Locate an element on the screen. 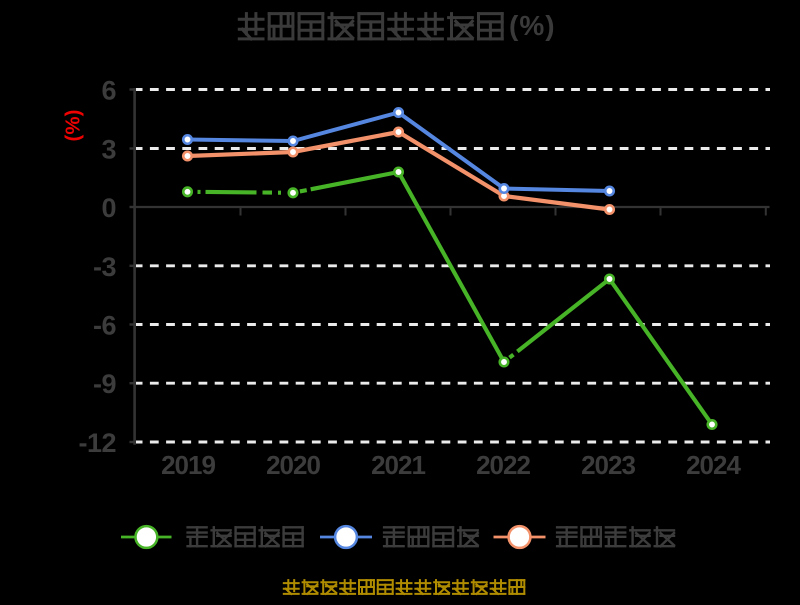 The height and width of the screenshot is (605, 800). svg-text: 2022 is located at coordinates (503, 465).